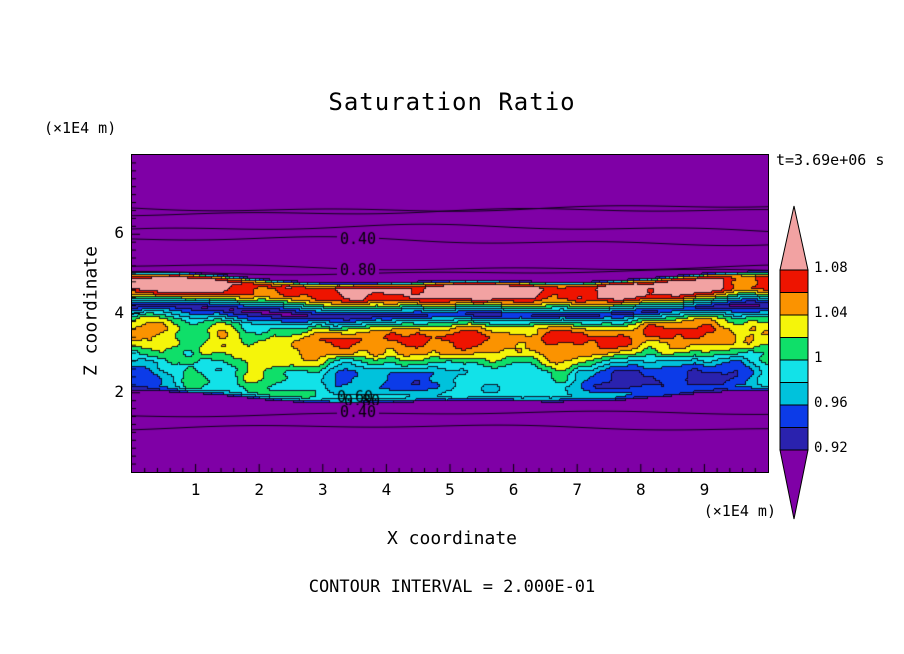  Describe the element at coordinates (831, 448) in the screenshot. I see `colorbar-label: 0.92` at that location.